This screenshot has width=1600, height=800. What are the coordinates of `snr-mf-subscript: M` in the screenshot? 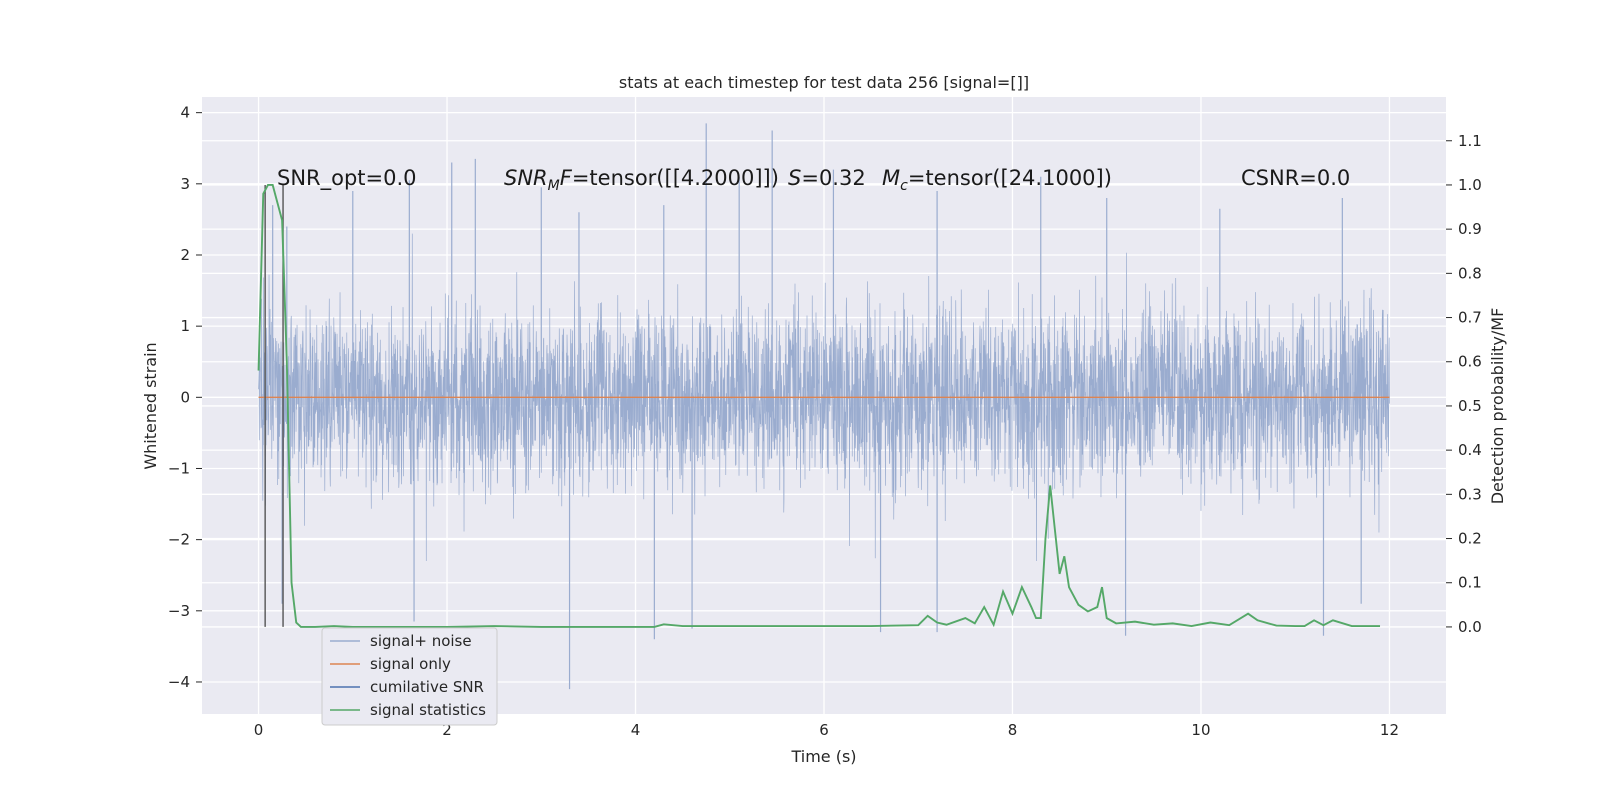 It's located at (554, 186).